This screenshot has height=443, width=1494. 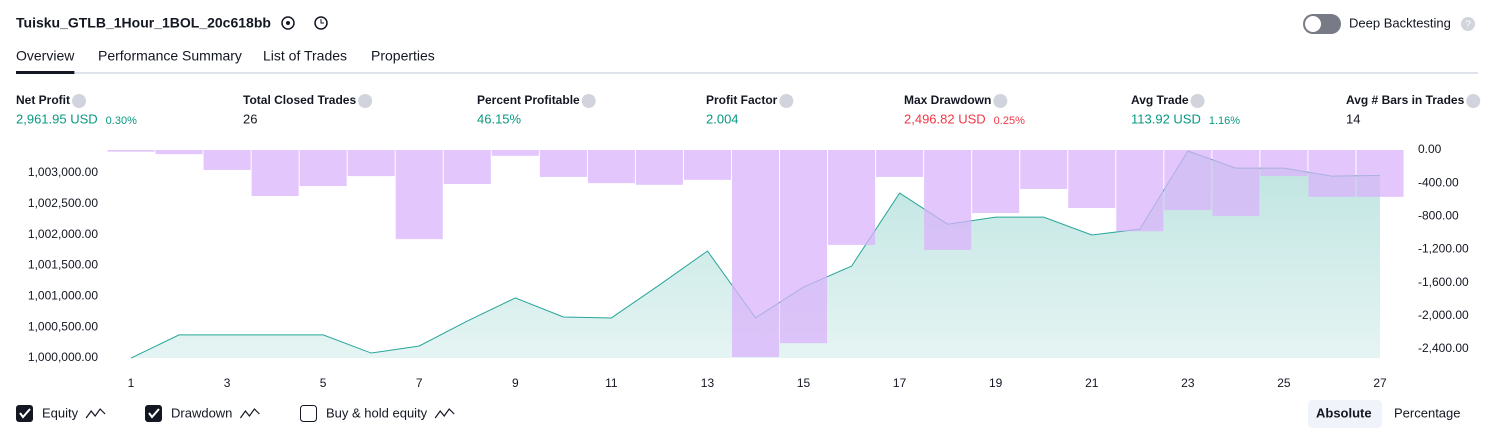 What do you see at coordinates (170, 56) in the screenshot?
I see `tab: Performance Summary` at bounding box center [170, 56].